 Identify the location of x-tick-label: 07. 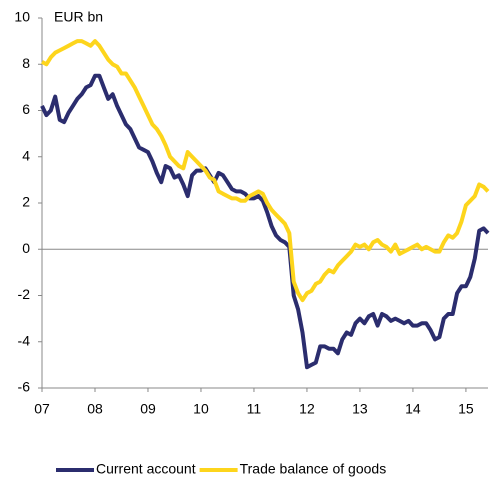
(42, 409).